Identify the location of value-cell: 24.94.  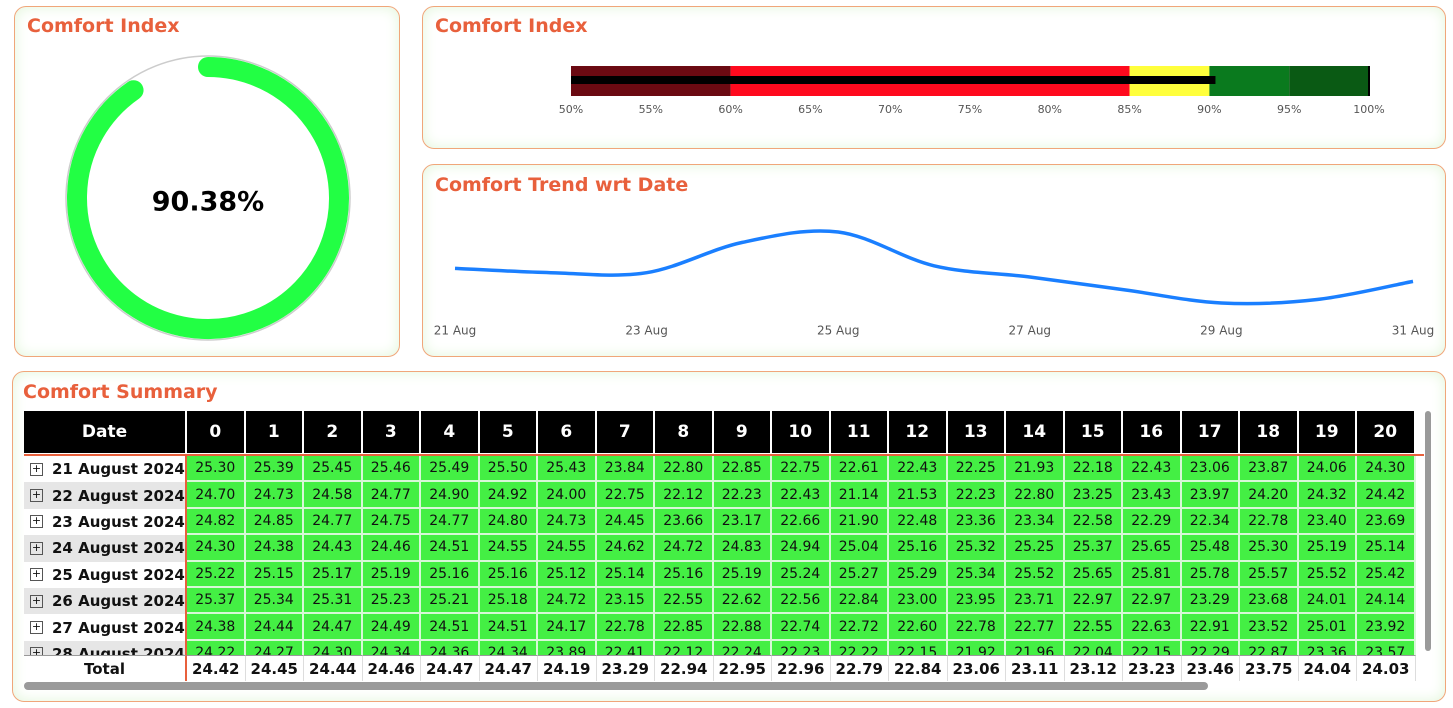
(801, 548).